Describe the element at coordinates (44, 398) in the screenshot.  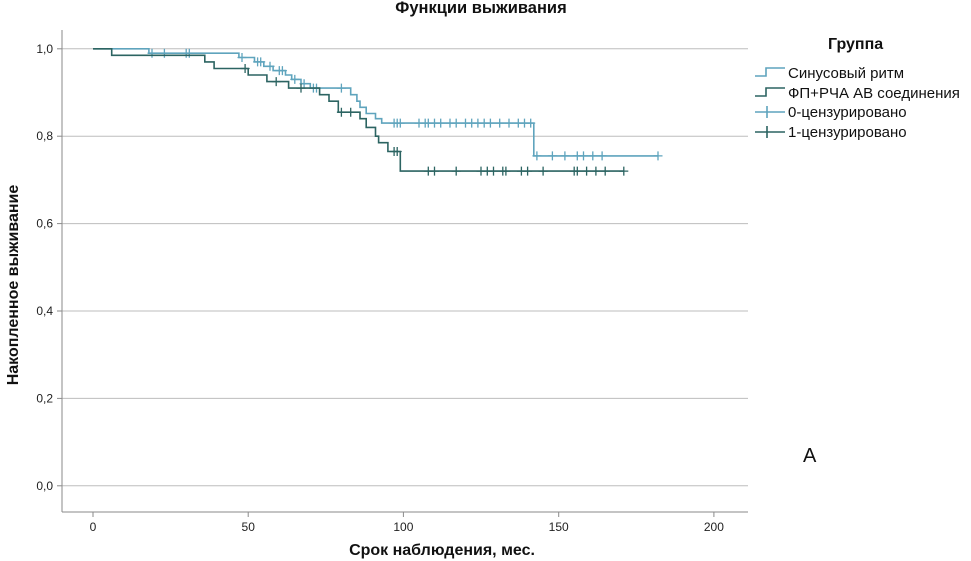
I see `y-tick-label: 0,2` at that location.